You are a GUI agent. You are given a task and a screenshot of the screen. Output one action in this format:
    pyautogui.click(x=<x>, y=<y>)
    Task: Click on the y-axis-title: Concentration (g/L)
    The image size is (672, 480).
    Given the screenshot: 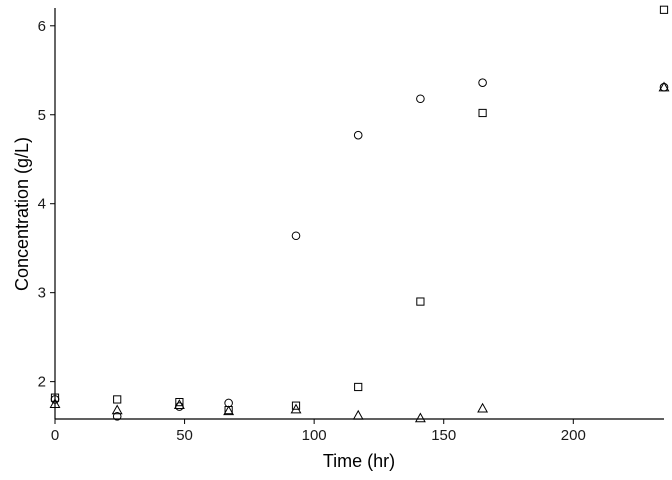 What is the action you would take?
    pyautogui.click(x=22, y=214)
    